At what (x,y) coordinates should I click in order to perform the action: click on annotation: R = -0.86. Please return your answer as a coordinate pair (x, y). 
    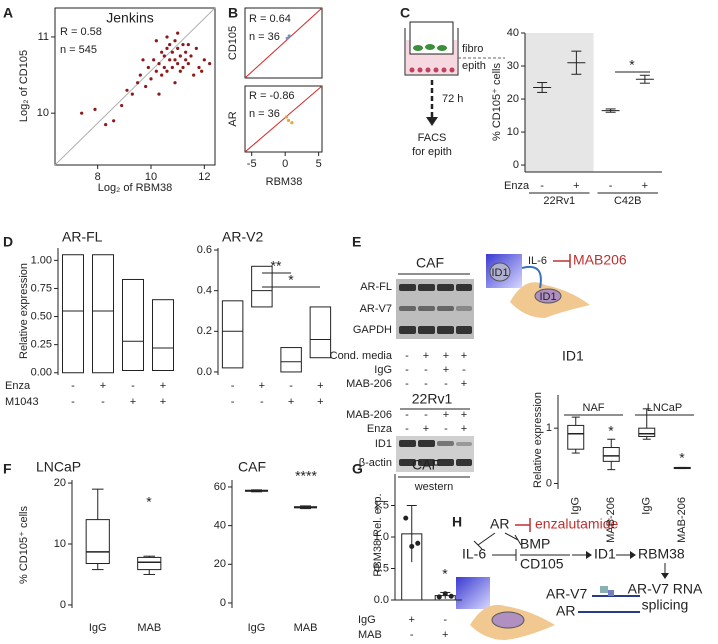
    Looking at the image, I should click on (272, 96).